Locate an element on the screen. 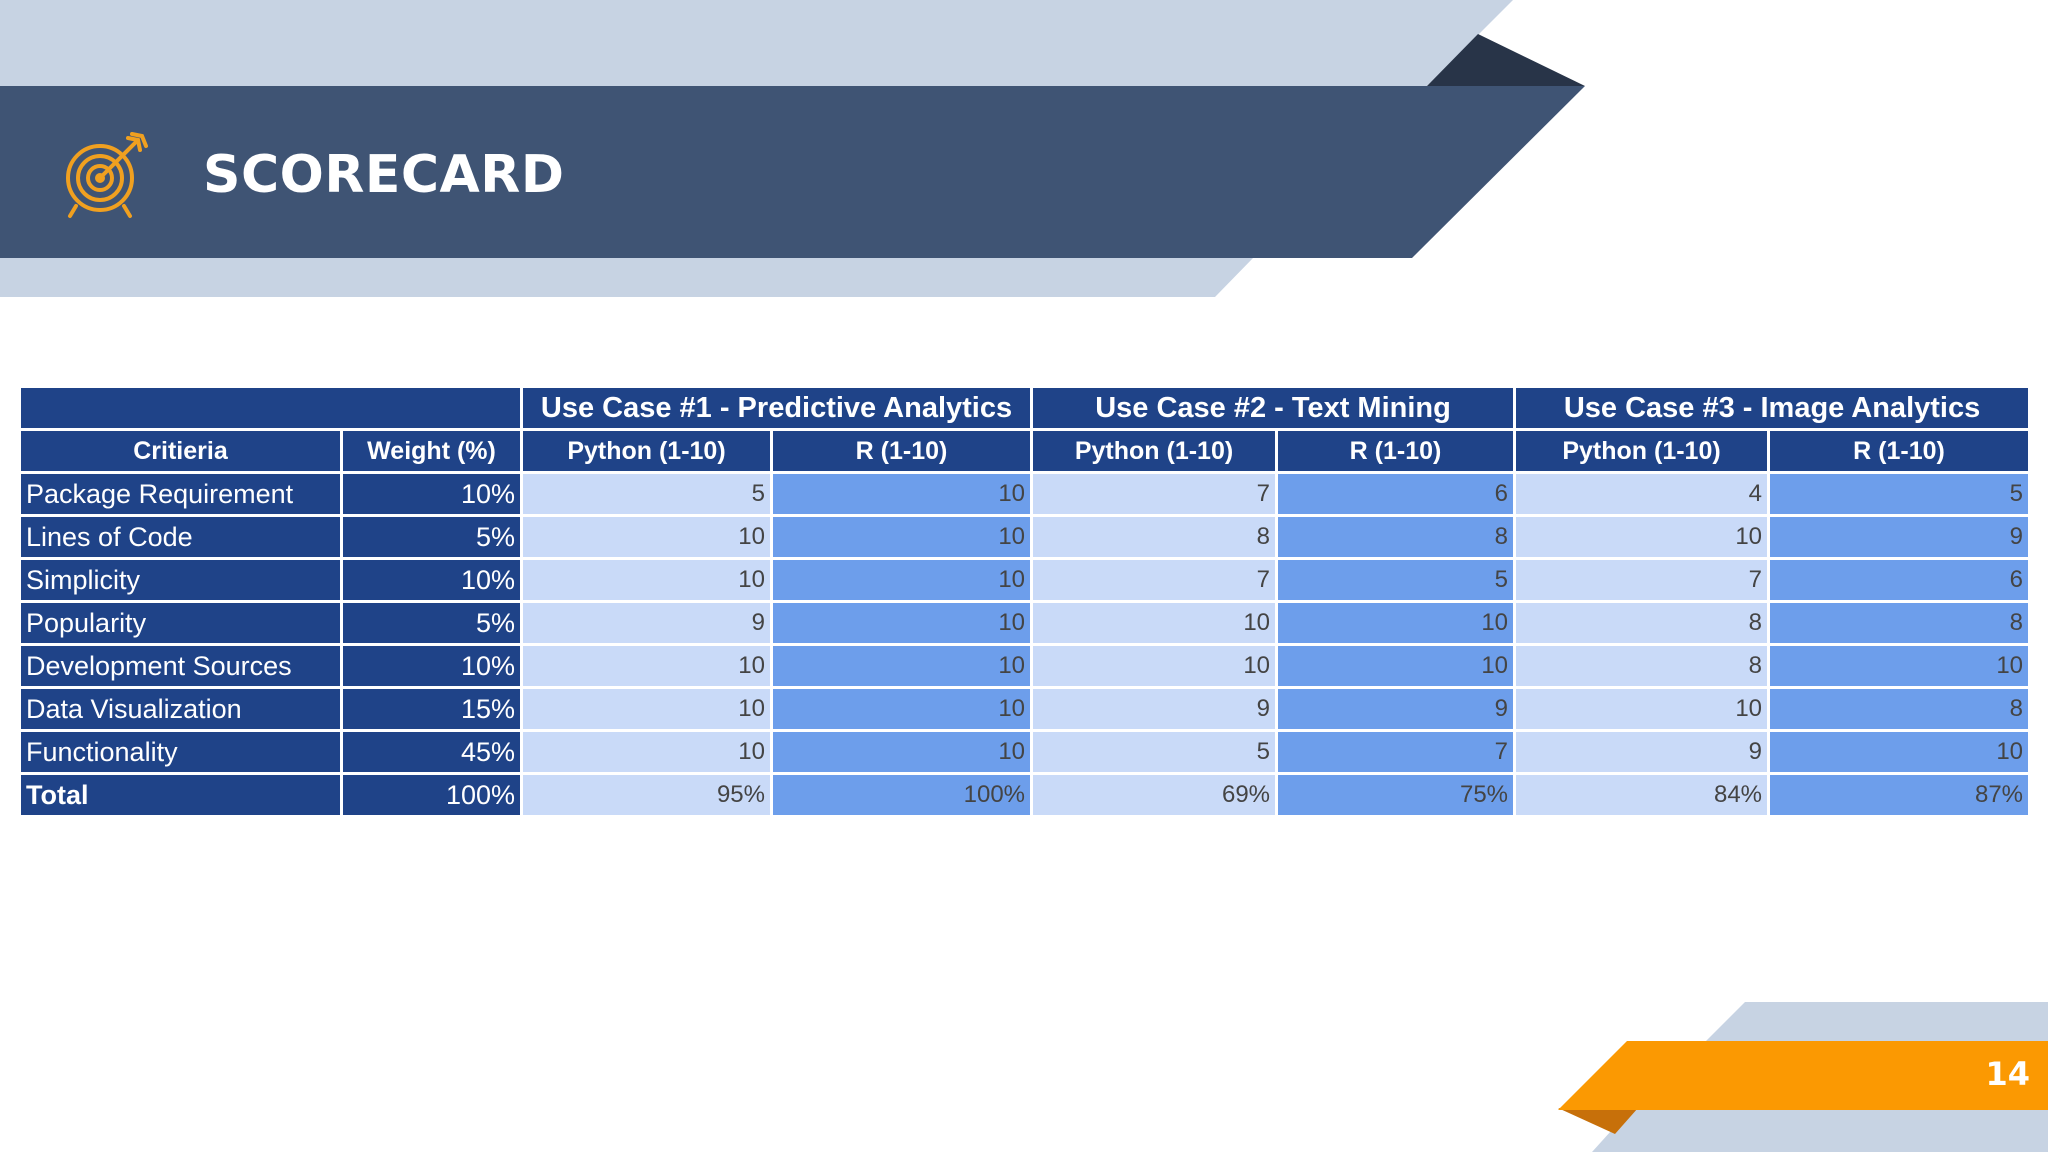  table-row: Lines of Code 5% 10 10 8 8 10 9 is located at coordinates (1025, 537).